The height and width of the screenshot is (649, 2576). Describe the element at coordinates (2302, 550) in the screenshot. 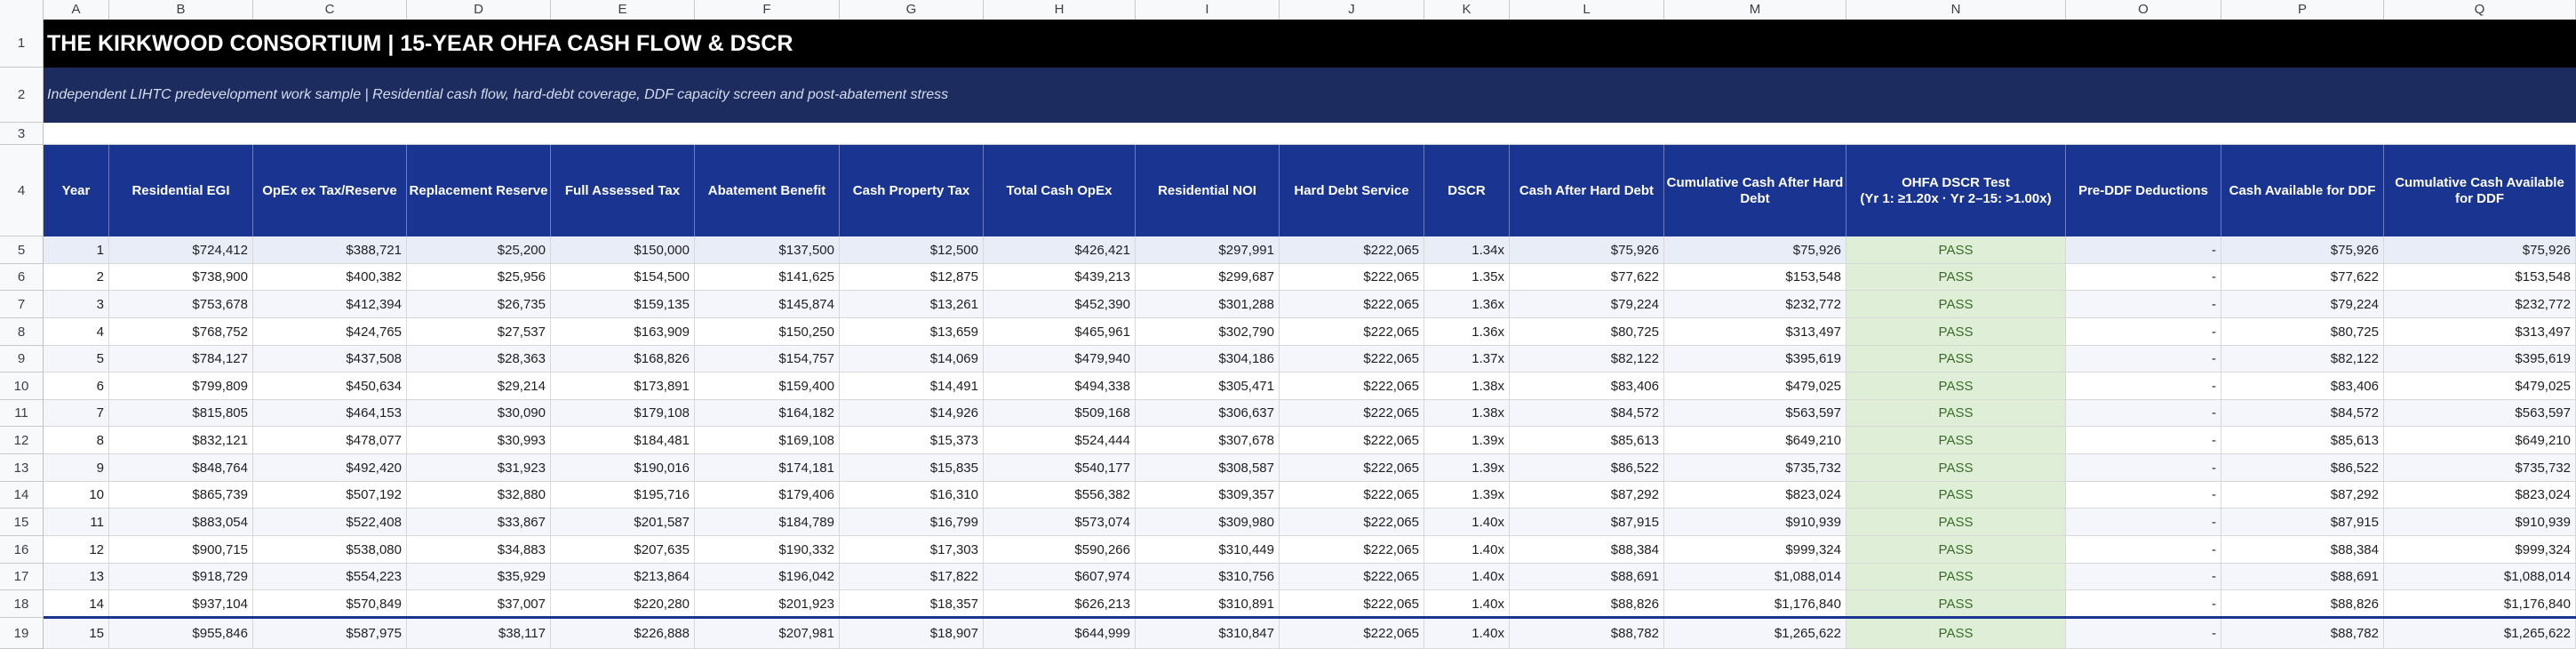

I see `cell-cash-available-for-ddf: $88,384` at that location.